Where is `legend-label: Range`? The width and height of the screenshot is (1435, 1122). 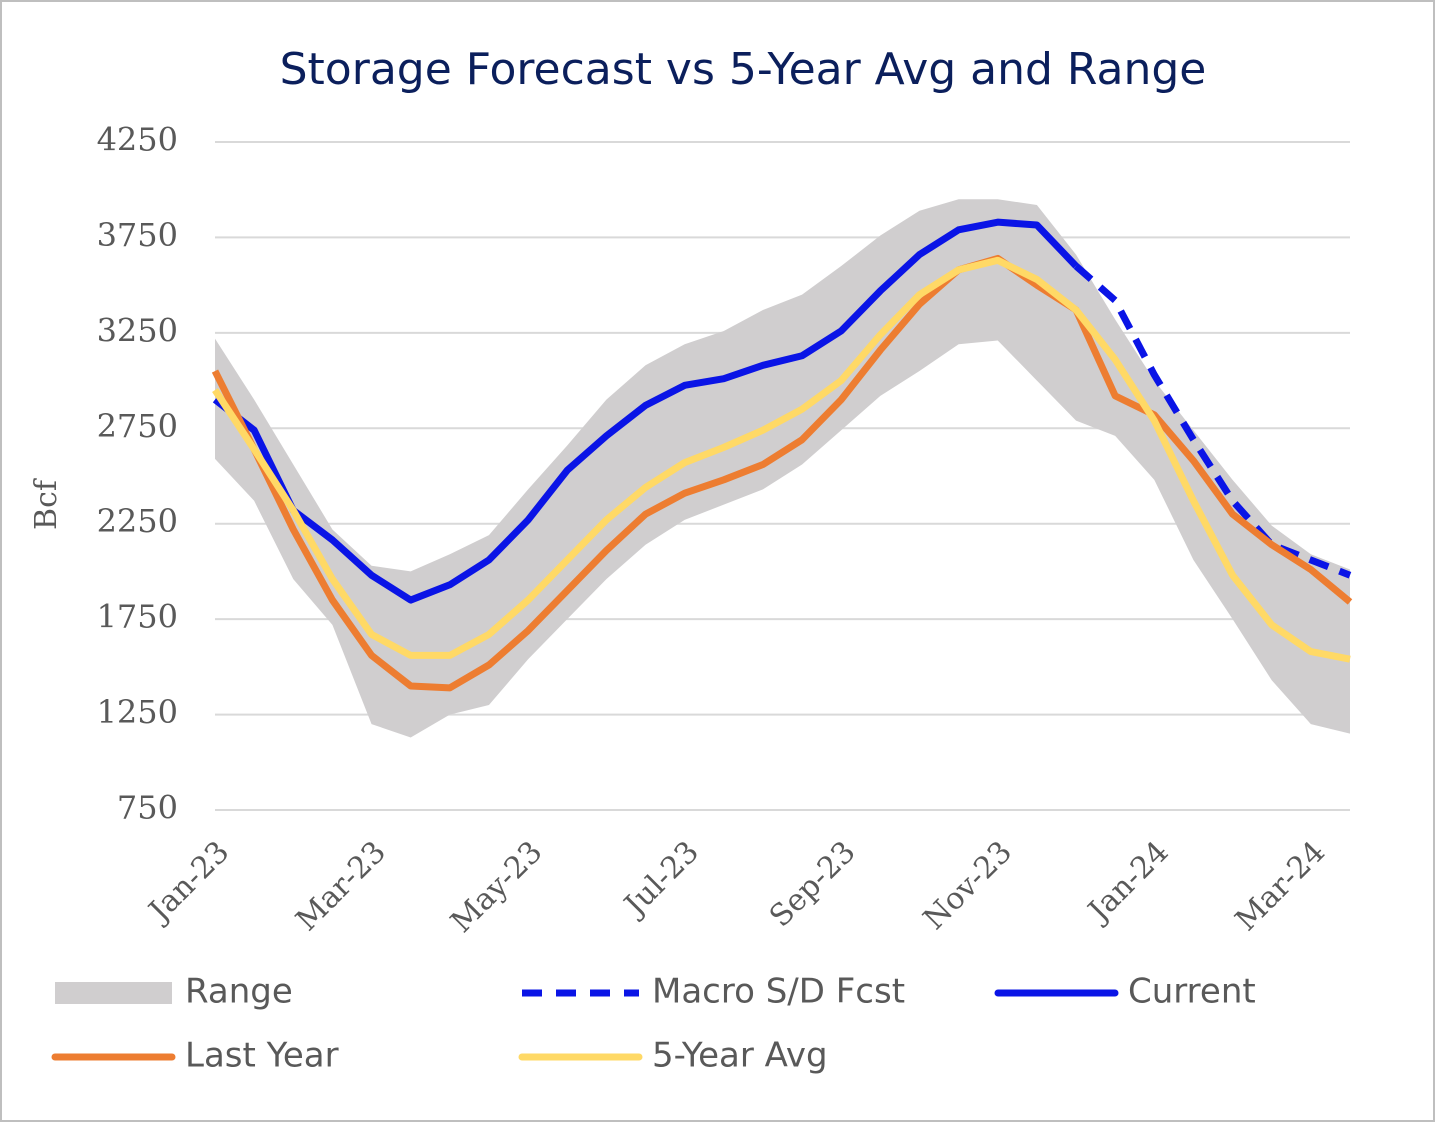 legend-label: Range is located at coordinates (239, 992).